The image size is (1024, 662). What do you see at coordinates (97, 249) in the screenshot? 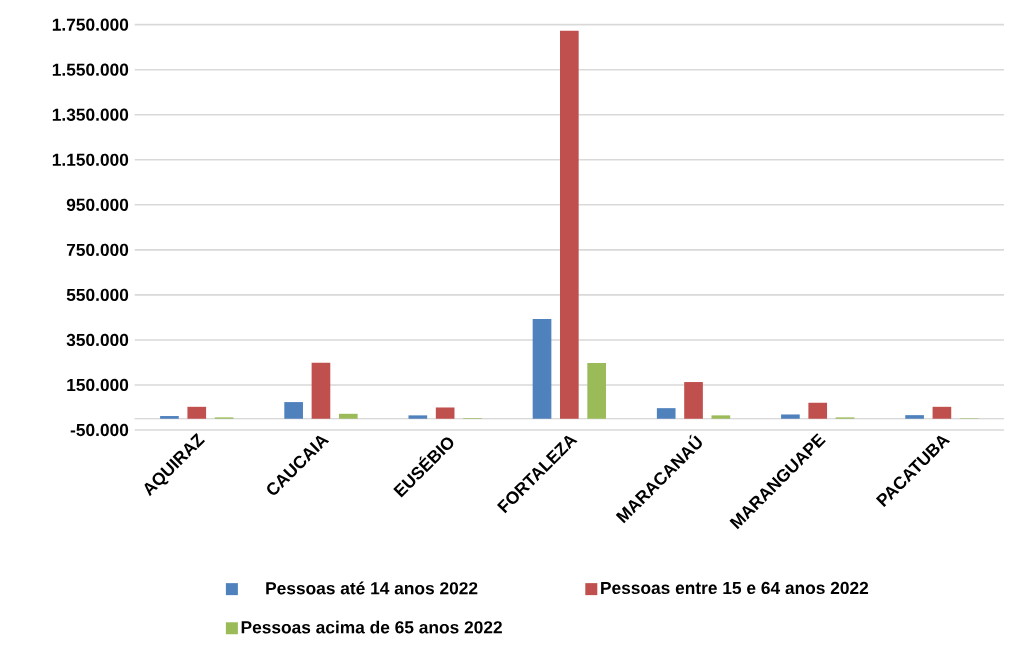
I see `y-tick-label: 750.000` at bounding box center [97, 249].